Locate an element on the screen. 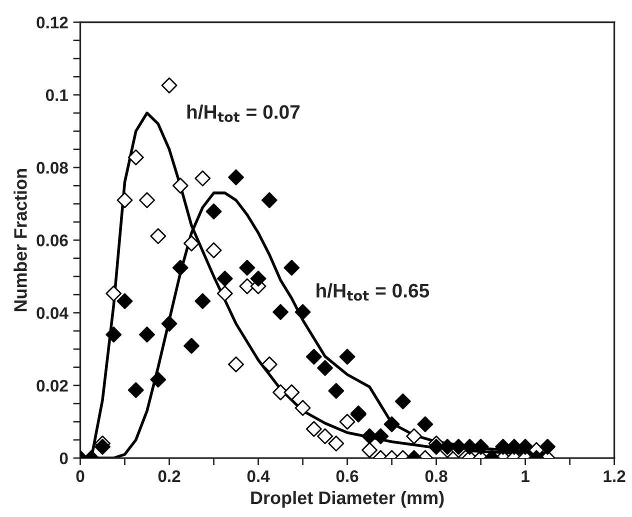 Image resolution: width=632 pixels, height=517 pixels. x-axis-title: Droplet Diameter (mm) is located at coordinates (347, 499).